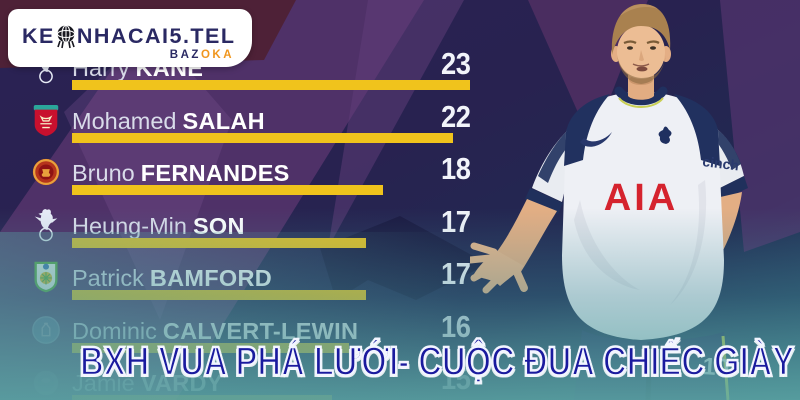 The height and width of the screenshot is (400, 800). What do you see at coordinates (38, 35) in the screenshot?
I see `brand-prefix: KE` at bounding box center [38, 35].